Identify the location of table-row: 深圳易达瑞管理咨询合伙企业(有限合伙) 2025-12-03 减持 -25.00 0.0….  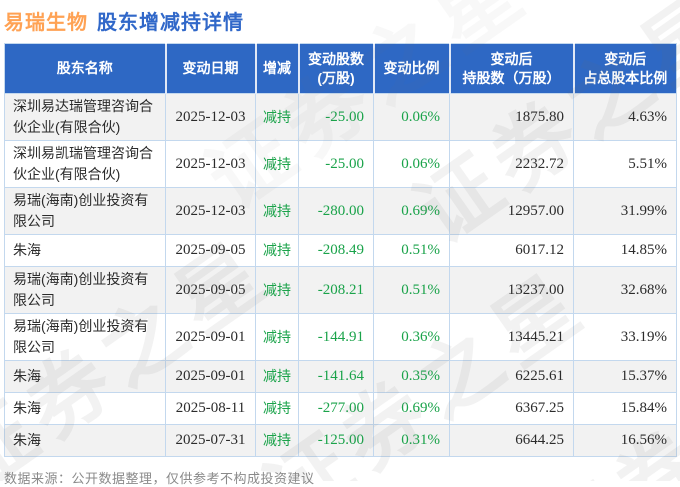
(340, 117).